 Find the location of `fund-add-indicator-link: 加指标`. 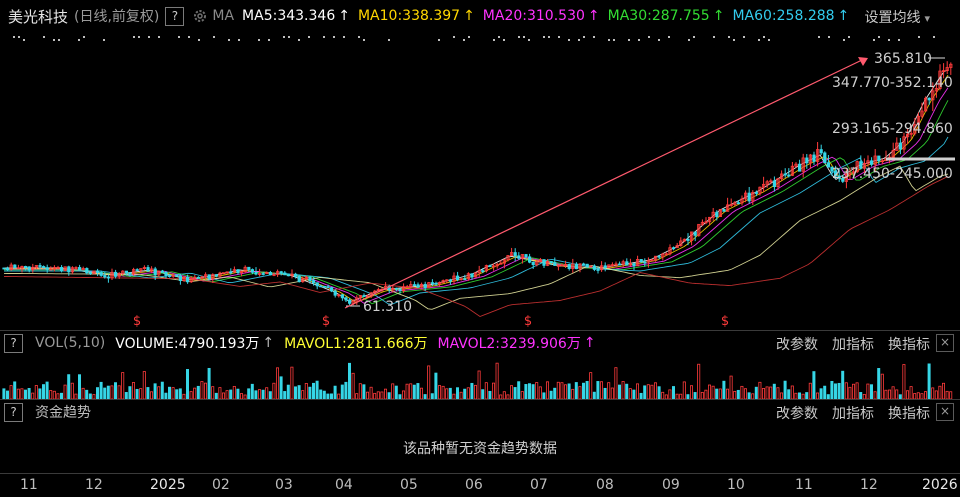

fund-add-indicator-link: 加指标 is located at coordinates (853, 414).